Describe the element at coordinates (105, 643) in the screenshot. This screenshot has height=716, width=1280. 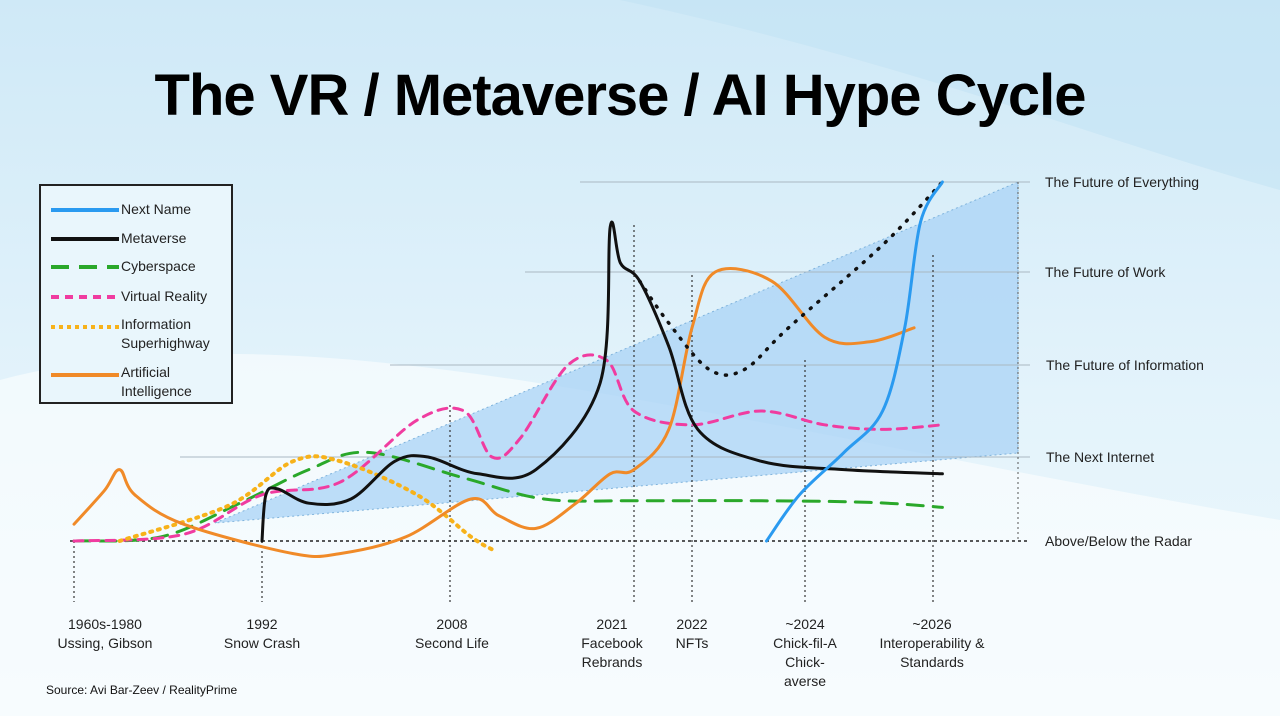
I see `milestone-text: Ussing, Gibson` at that location.